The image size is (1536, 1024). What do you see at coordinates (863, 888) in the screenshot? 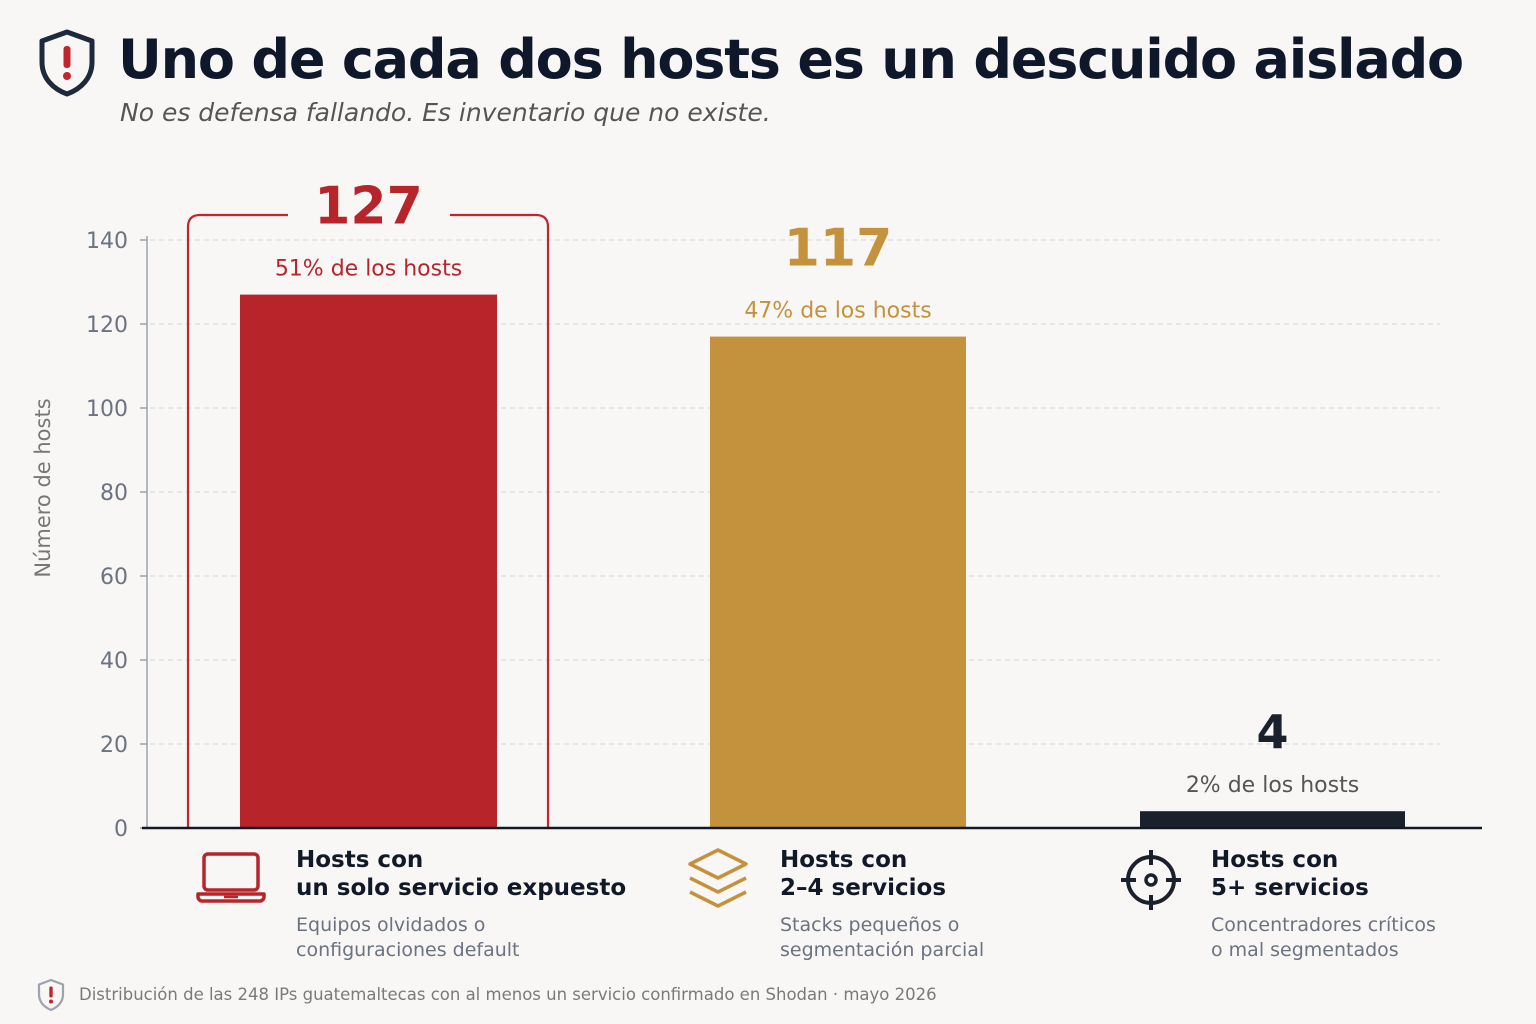
I see `category-title-line2: 2–4 servicios` at bounding box center [863, 888].